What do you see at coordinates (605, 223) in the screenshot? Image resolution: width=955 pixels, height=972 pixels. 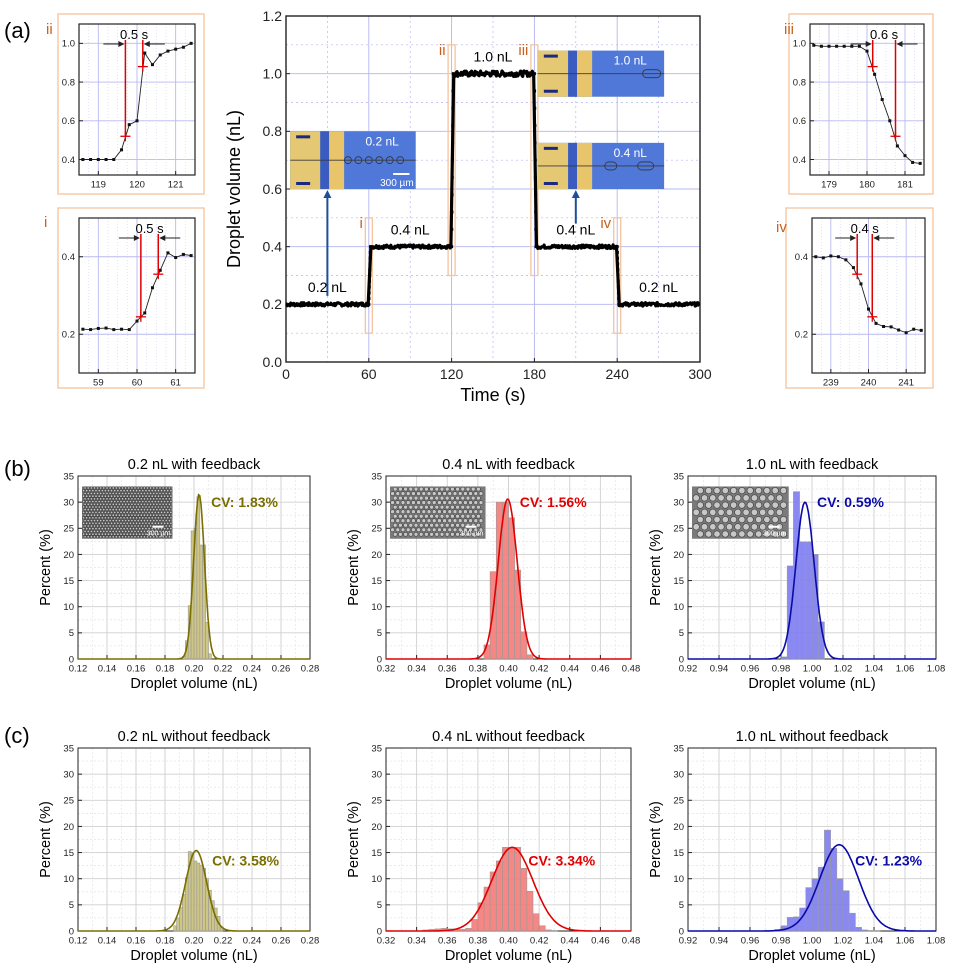 I see `transition-label: iv` at bounding box center [605, 223].